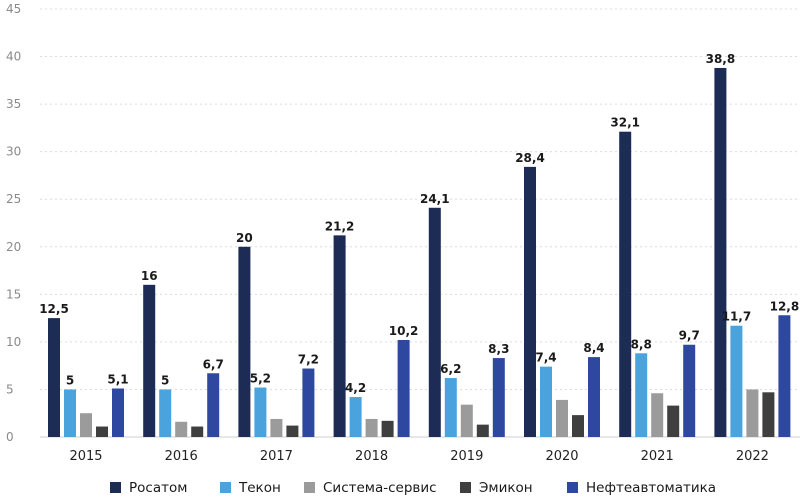 The width and height of the screenshot is (800, 501). What do you see at coordinates (466, 456) in the screenshot?
I see `x-tick-label: 2019` at bounding box center [466, 456].